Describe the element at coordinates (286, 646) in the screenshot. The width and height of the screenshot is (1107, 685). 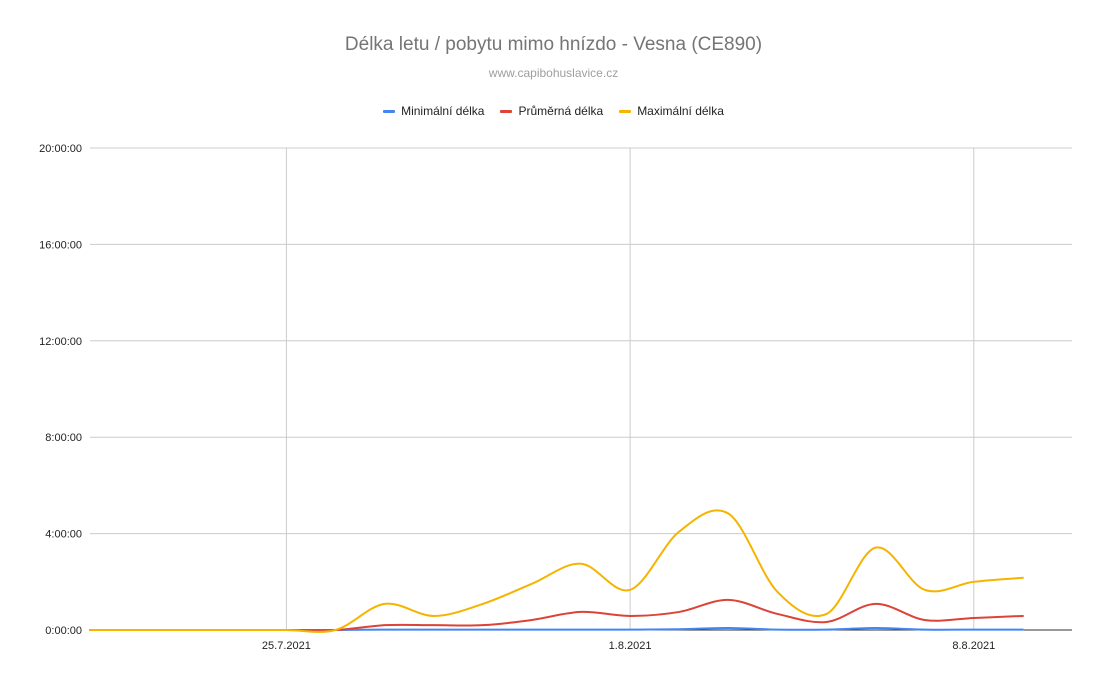
I see `x-tick-label: 25.7.2021` at that location.